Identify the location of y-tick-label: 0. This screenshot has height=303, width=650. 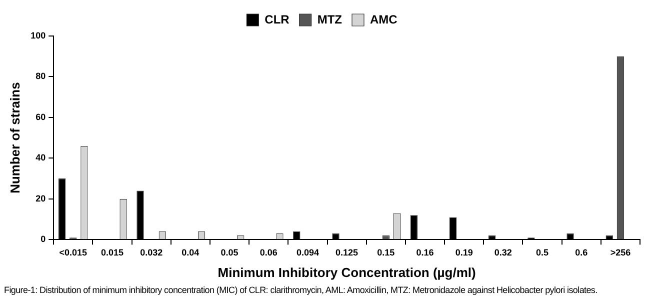
(43, 239).